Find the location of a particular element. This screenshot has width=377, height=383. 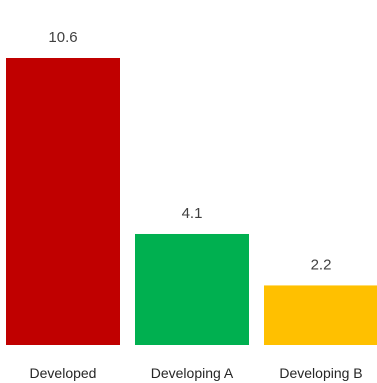

bar-developing-b is located at coordinates (320, 315).